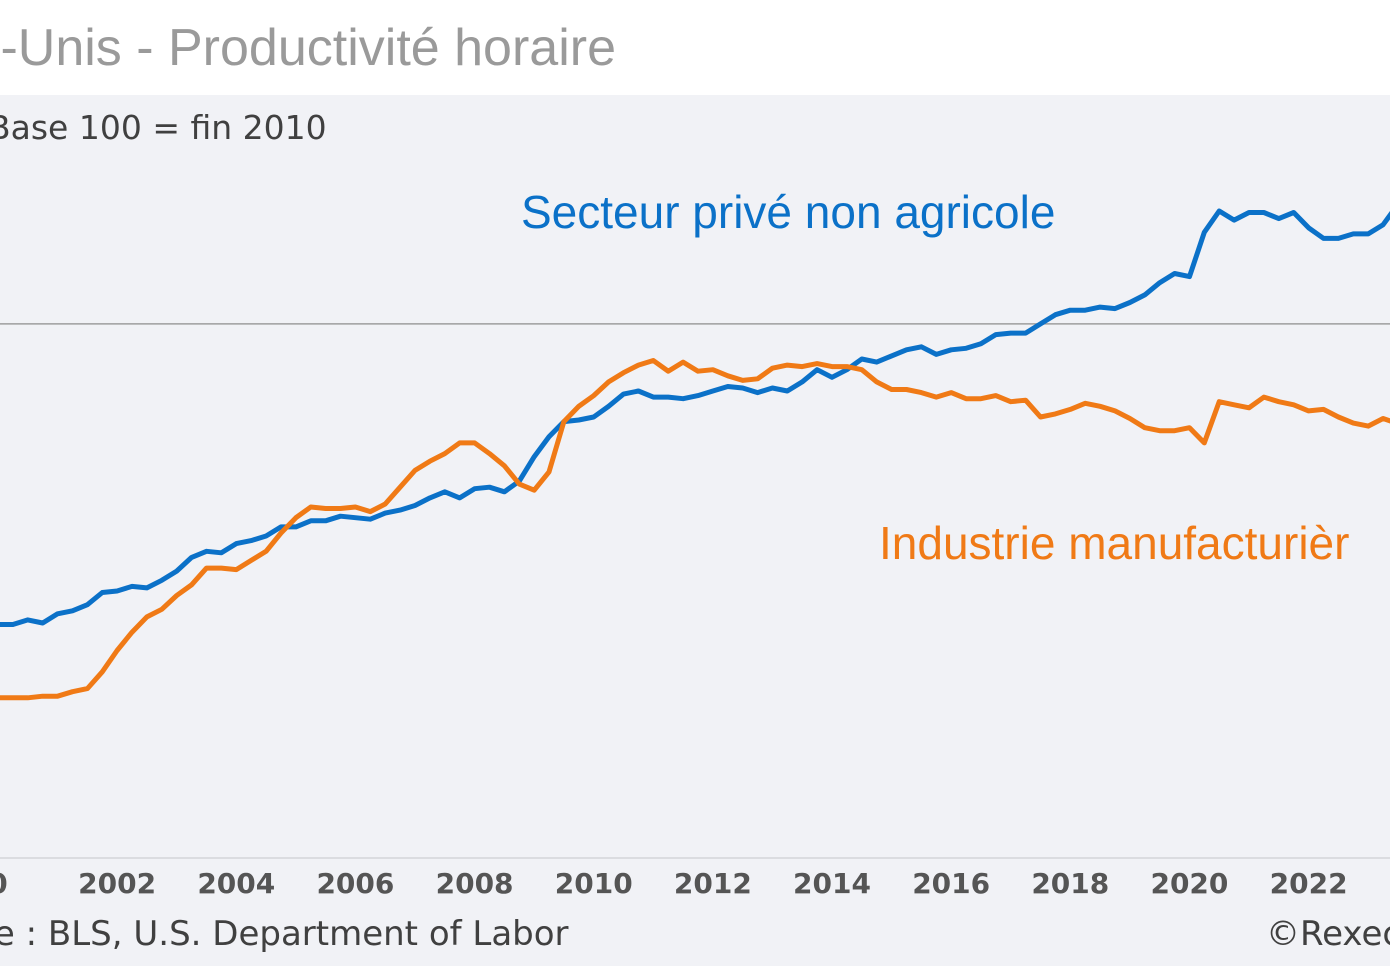 The image size is (1390, 966). What do you see at coordinates (951, 883) in the screenshot?
I see `x-tick-label-2016: 2016` at bounding box center [951, 883].